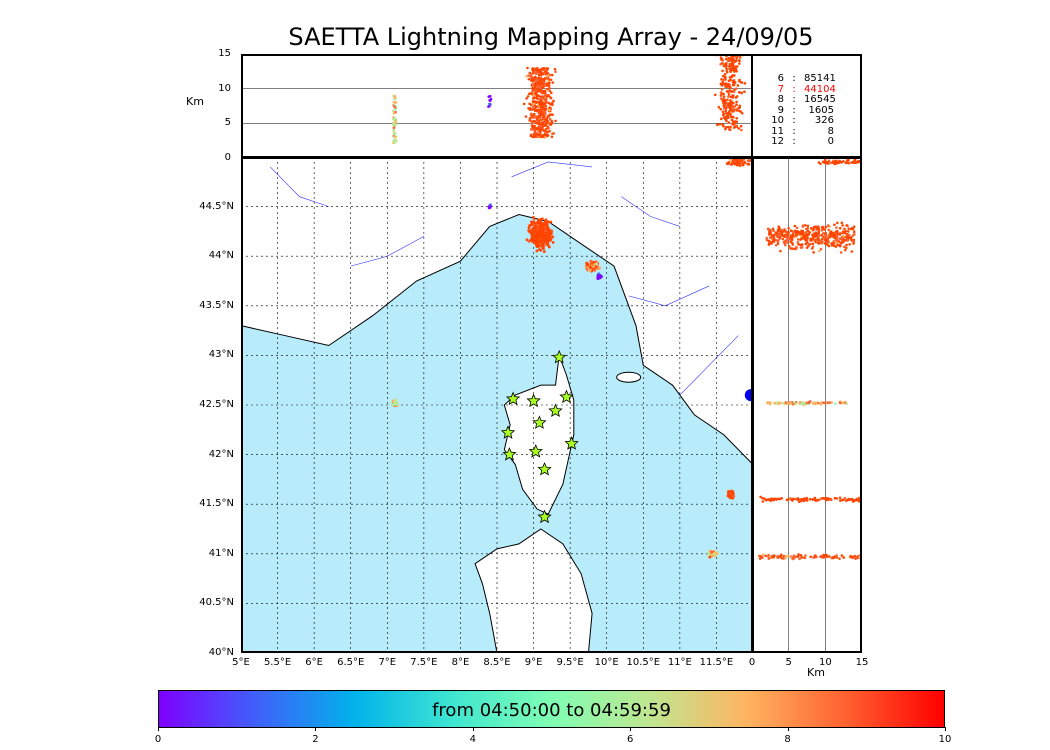  I want to click on lat-tick-label: 41.5°N, so click(216, 504).